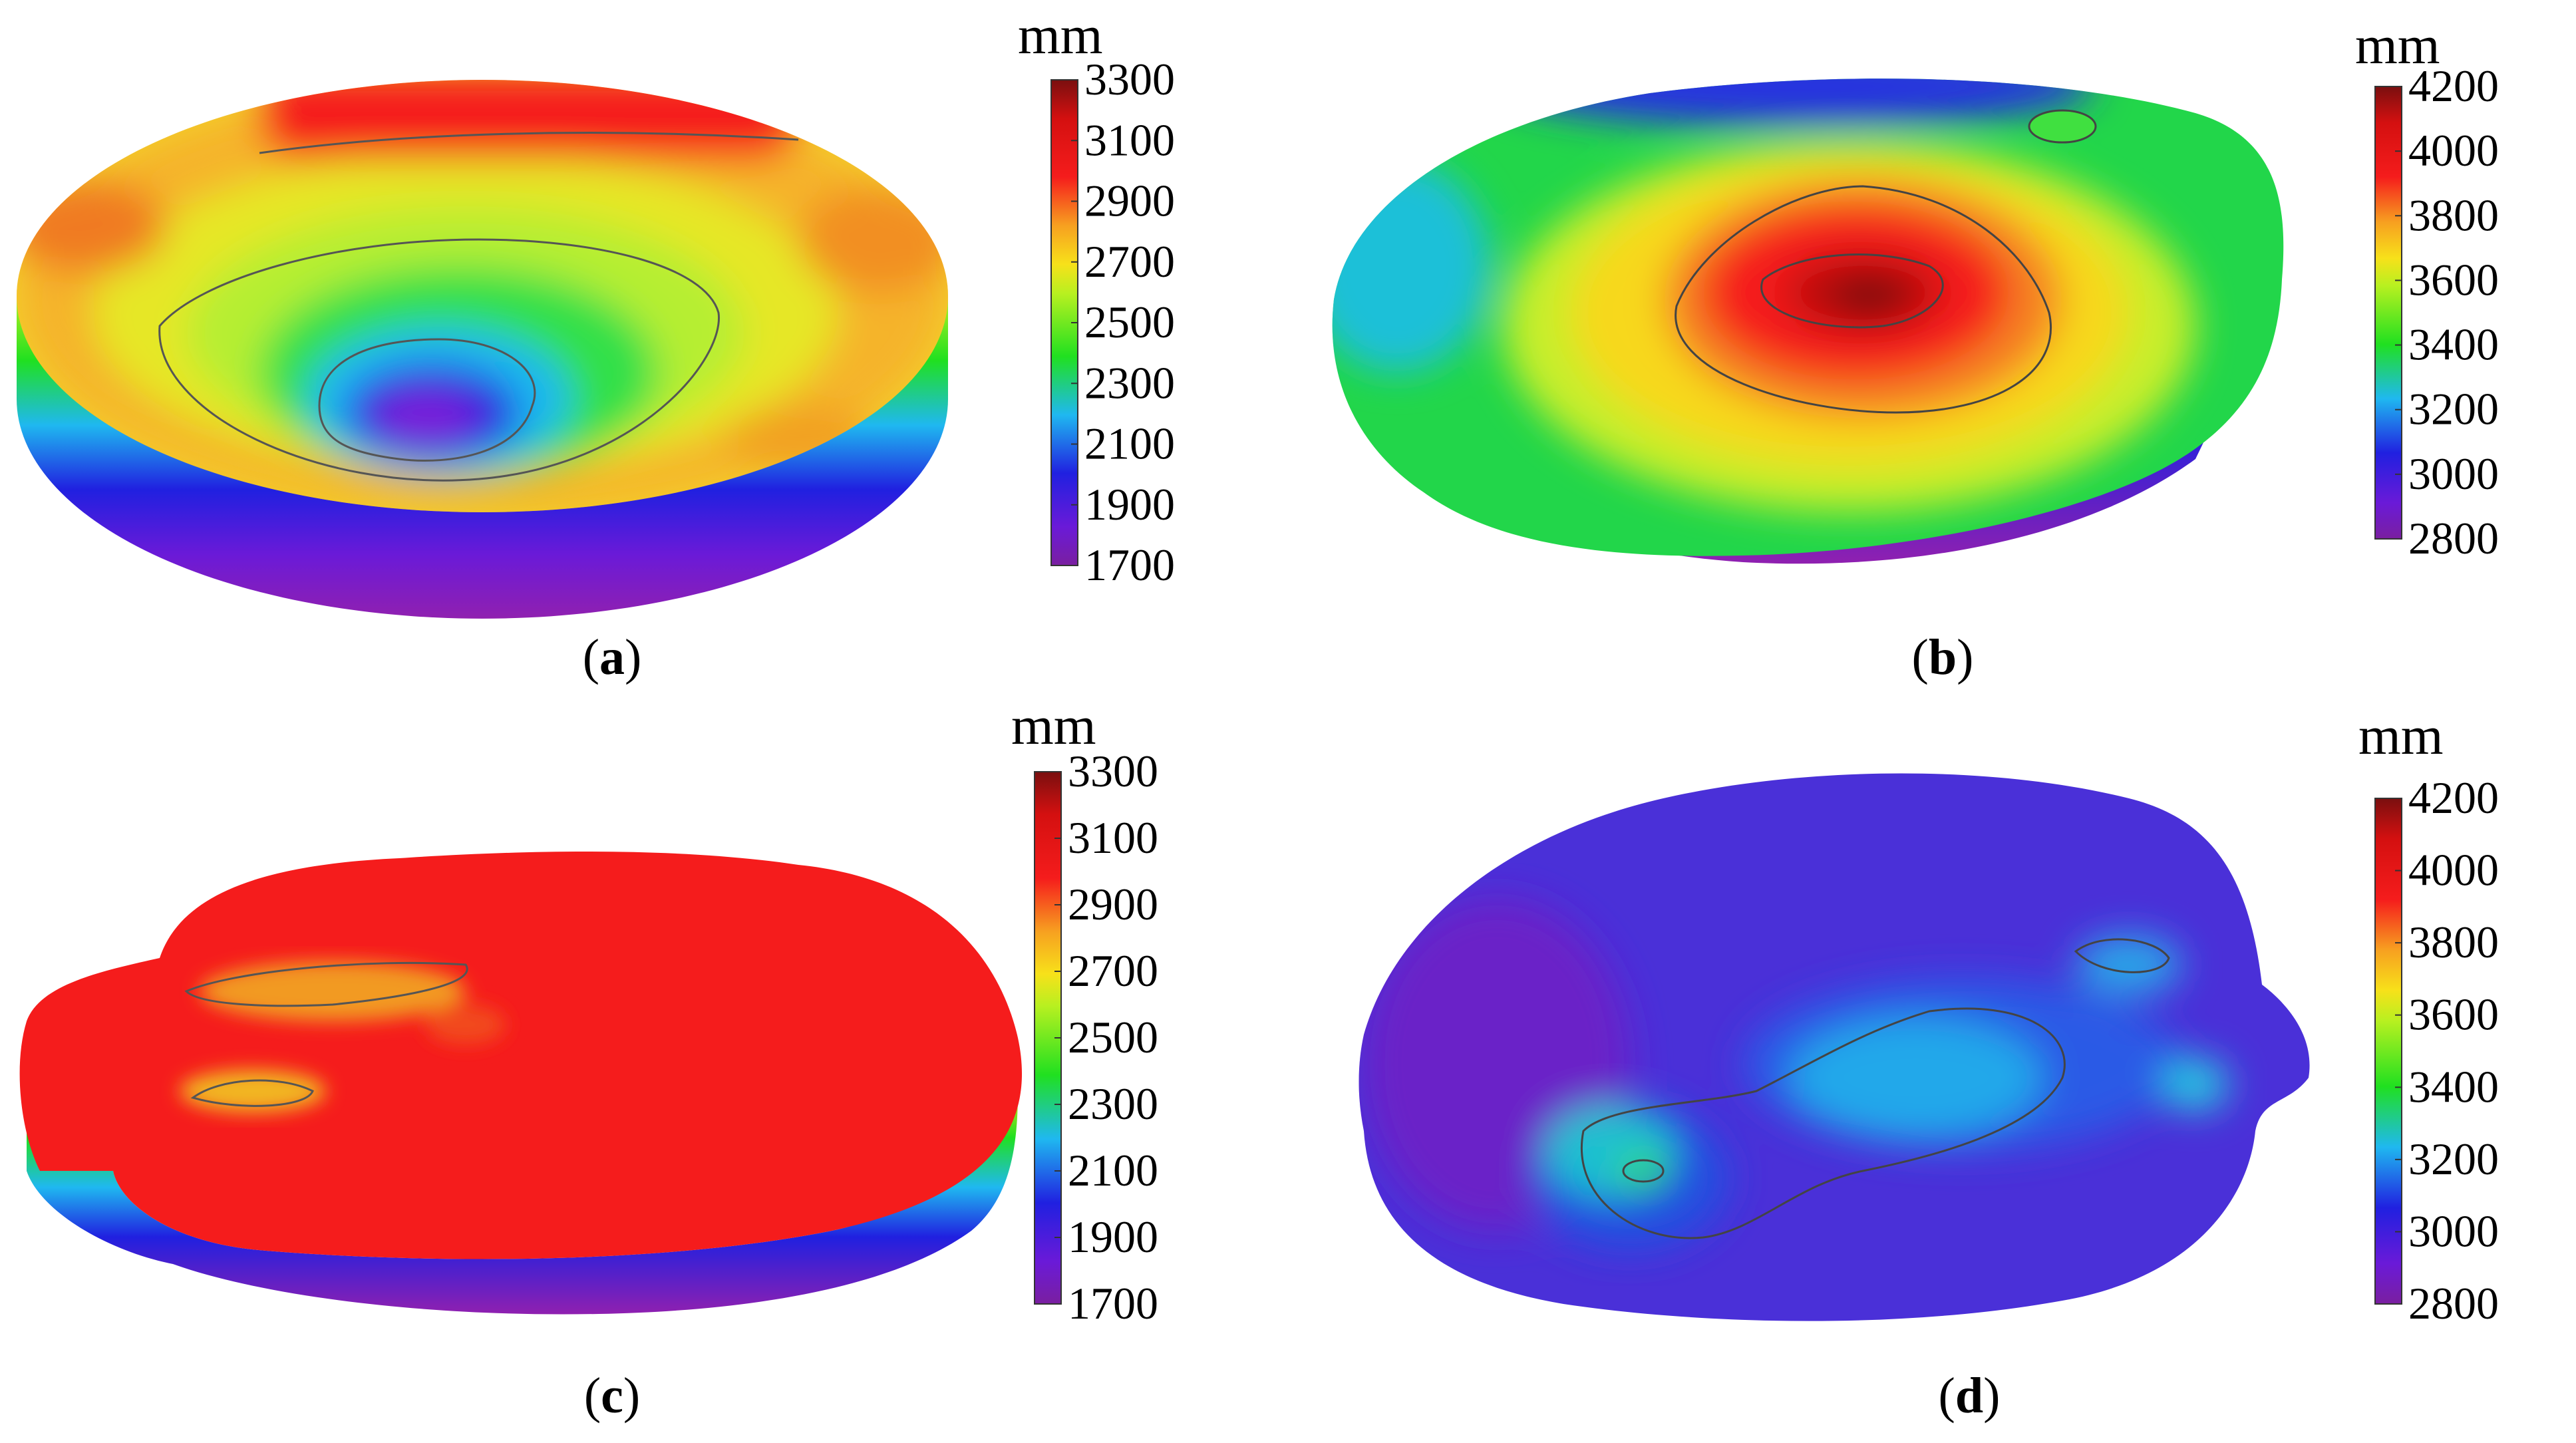  I want to click on panel-c-side, so click(522, 1176).